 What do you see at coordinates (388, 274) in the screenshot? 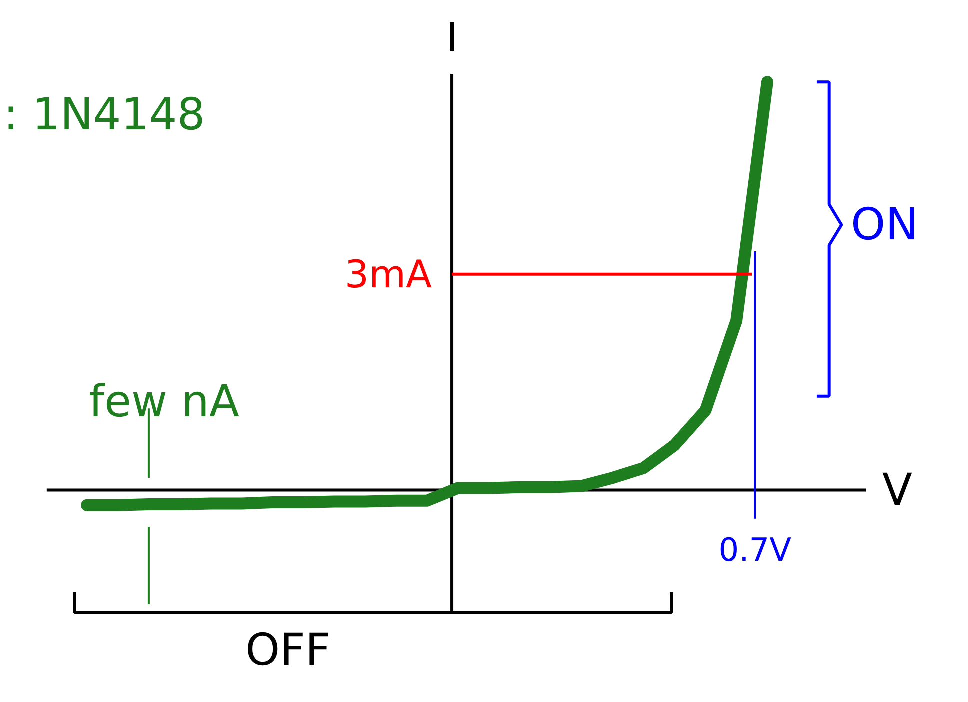
I see `ref-line-label: 3mA` at bounding box center [388, 274].